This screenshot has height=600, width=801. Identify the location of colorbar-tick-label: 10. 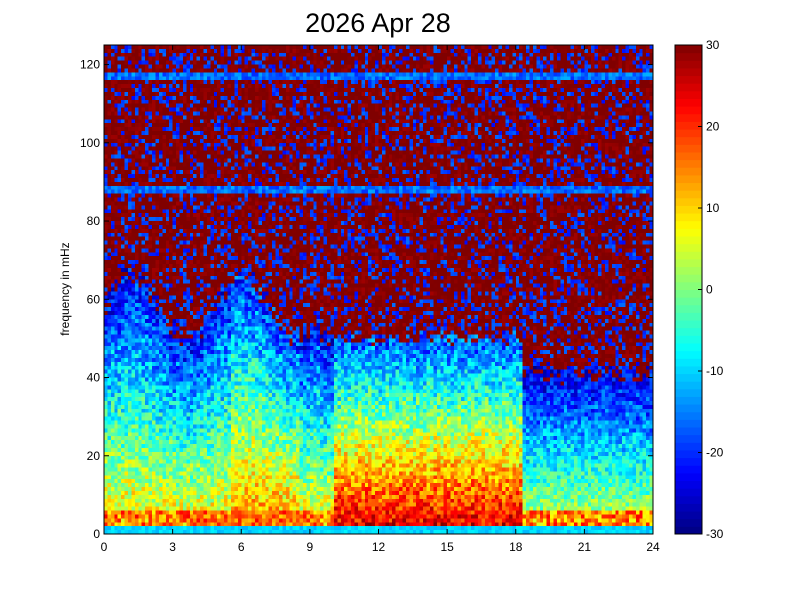
(713, 208).